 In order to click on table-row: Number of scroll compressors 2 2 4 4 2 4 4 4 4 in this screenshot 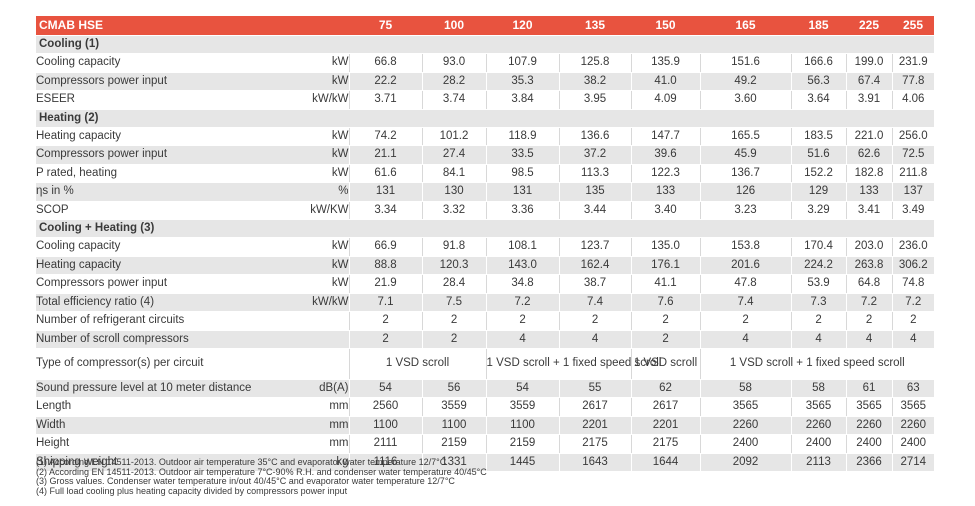, I will do `click(485, 339)`.